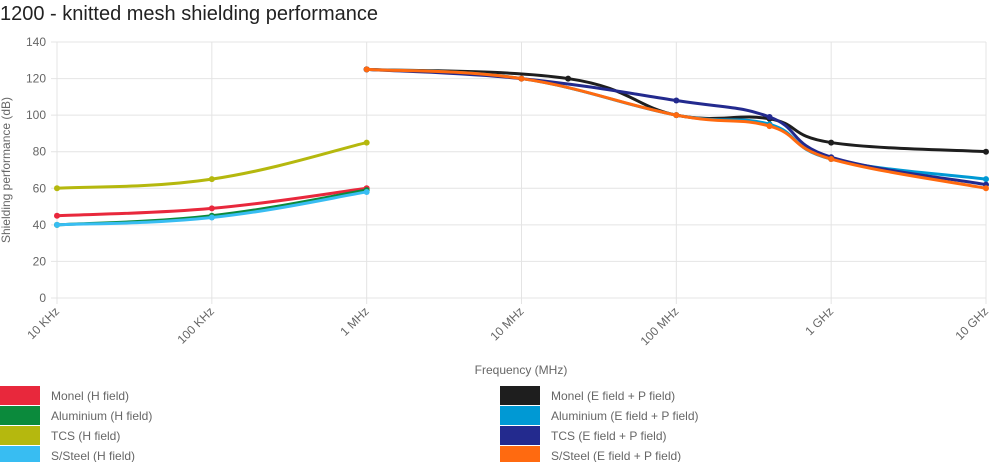 The image size is (1000, 462). Describe the element at coordinates (354, 321) in the screenshot. I see `x-tick-label: 1 MHz` at that location.